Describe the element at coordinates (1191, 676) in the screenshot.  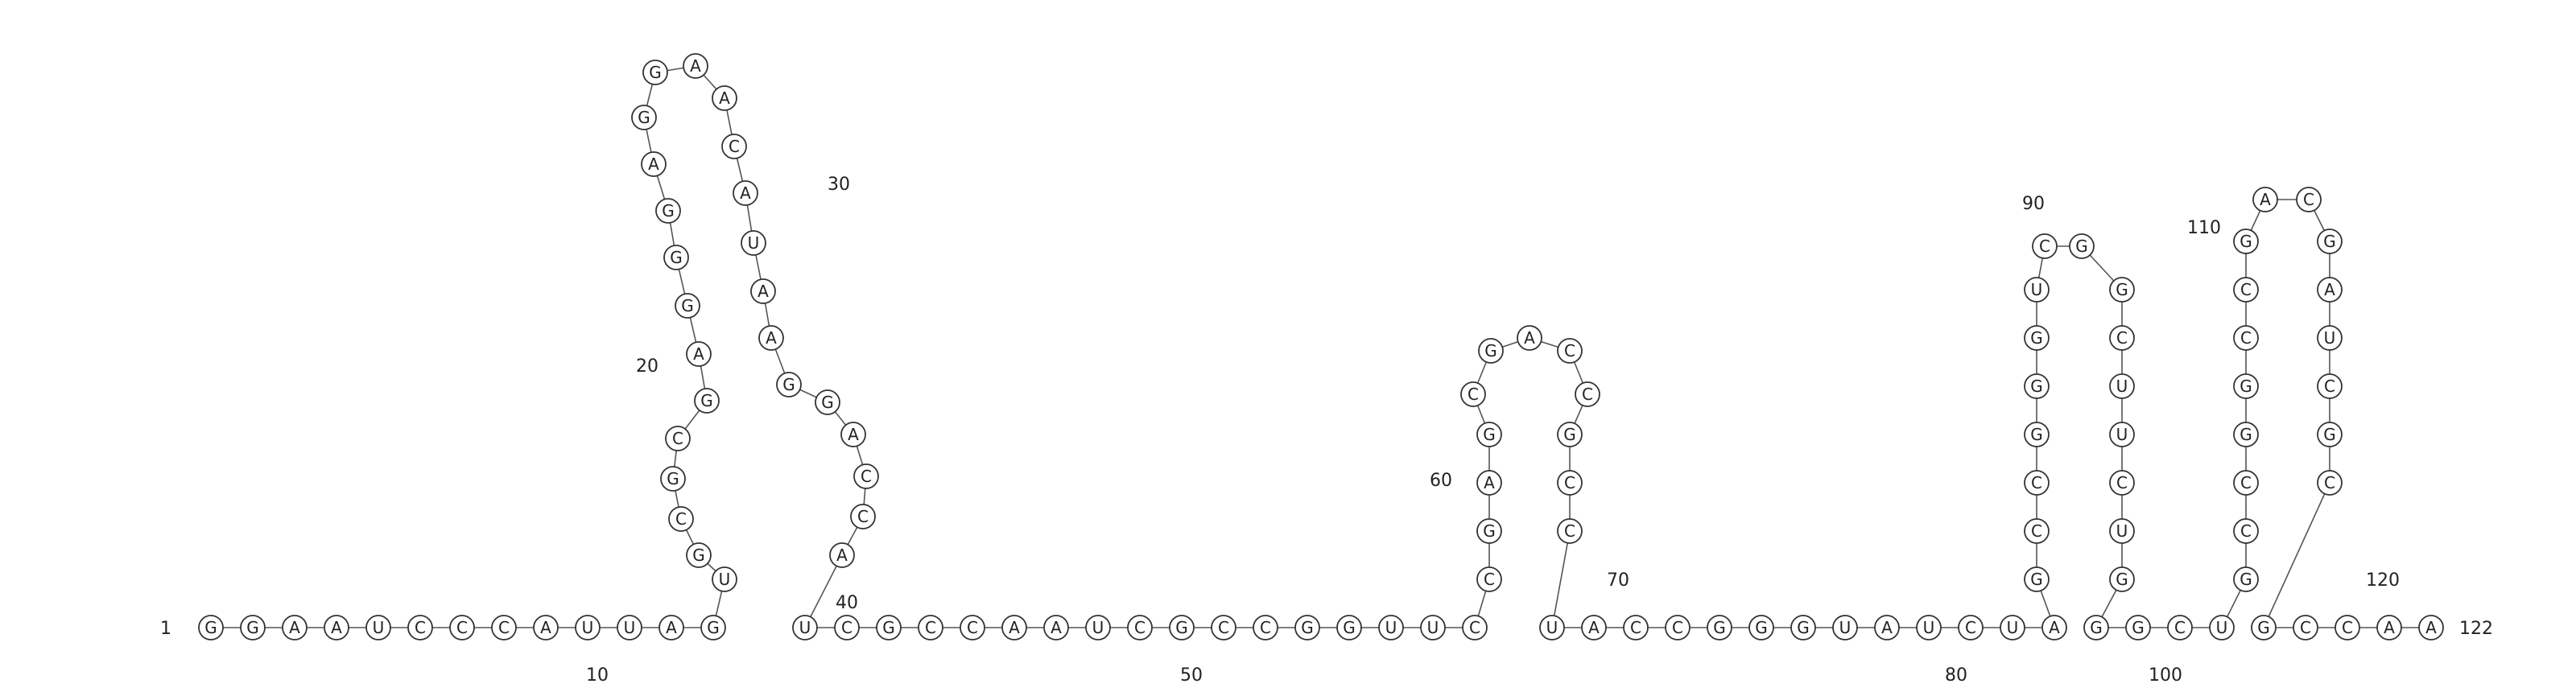
I see `position-label: 50` at that location.